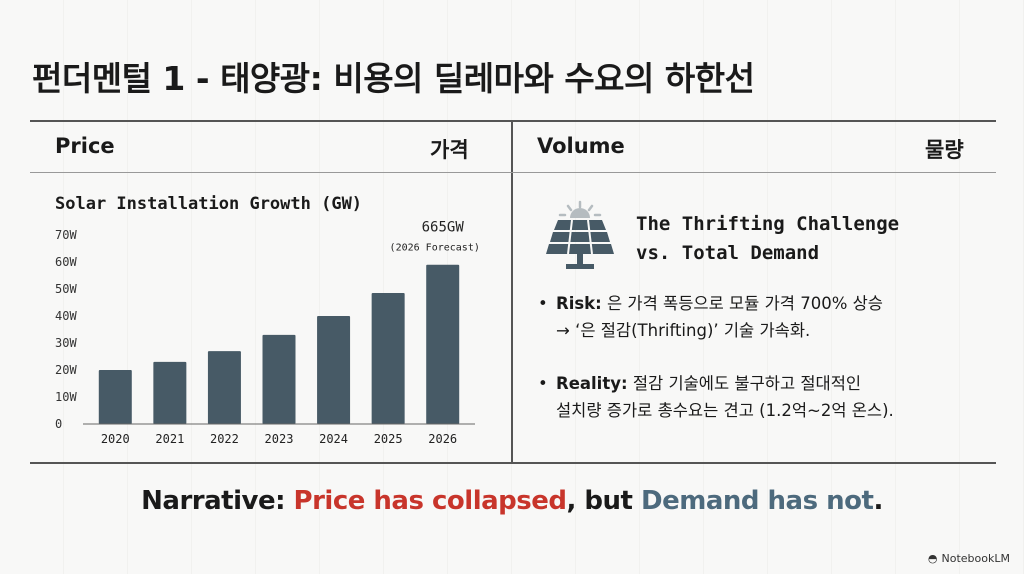 Image resolution: width=1024 pixels, height=574 pixels. Describe the element at coordinates (878, 501) in the screenshot. I see `narrative-suffix: .` at that location.